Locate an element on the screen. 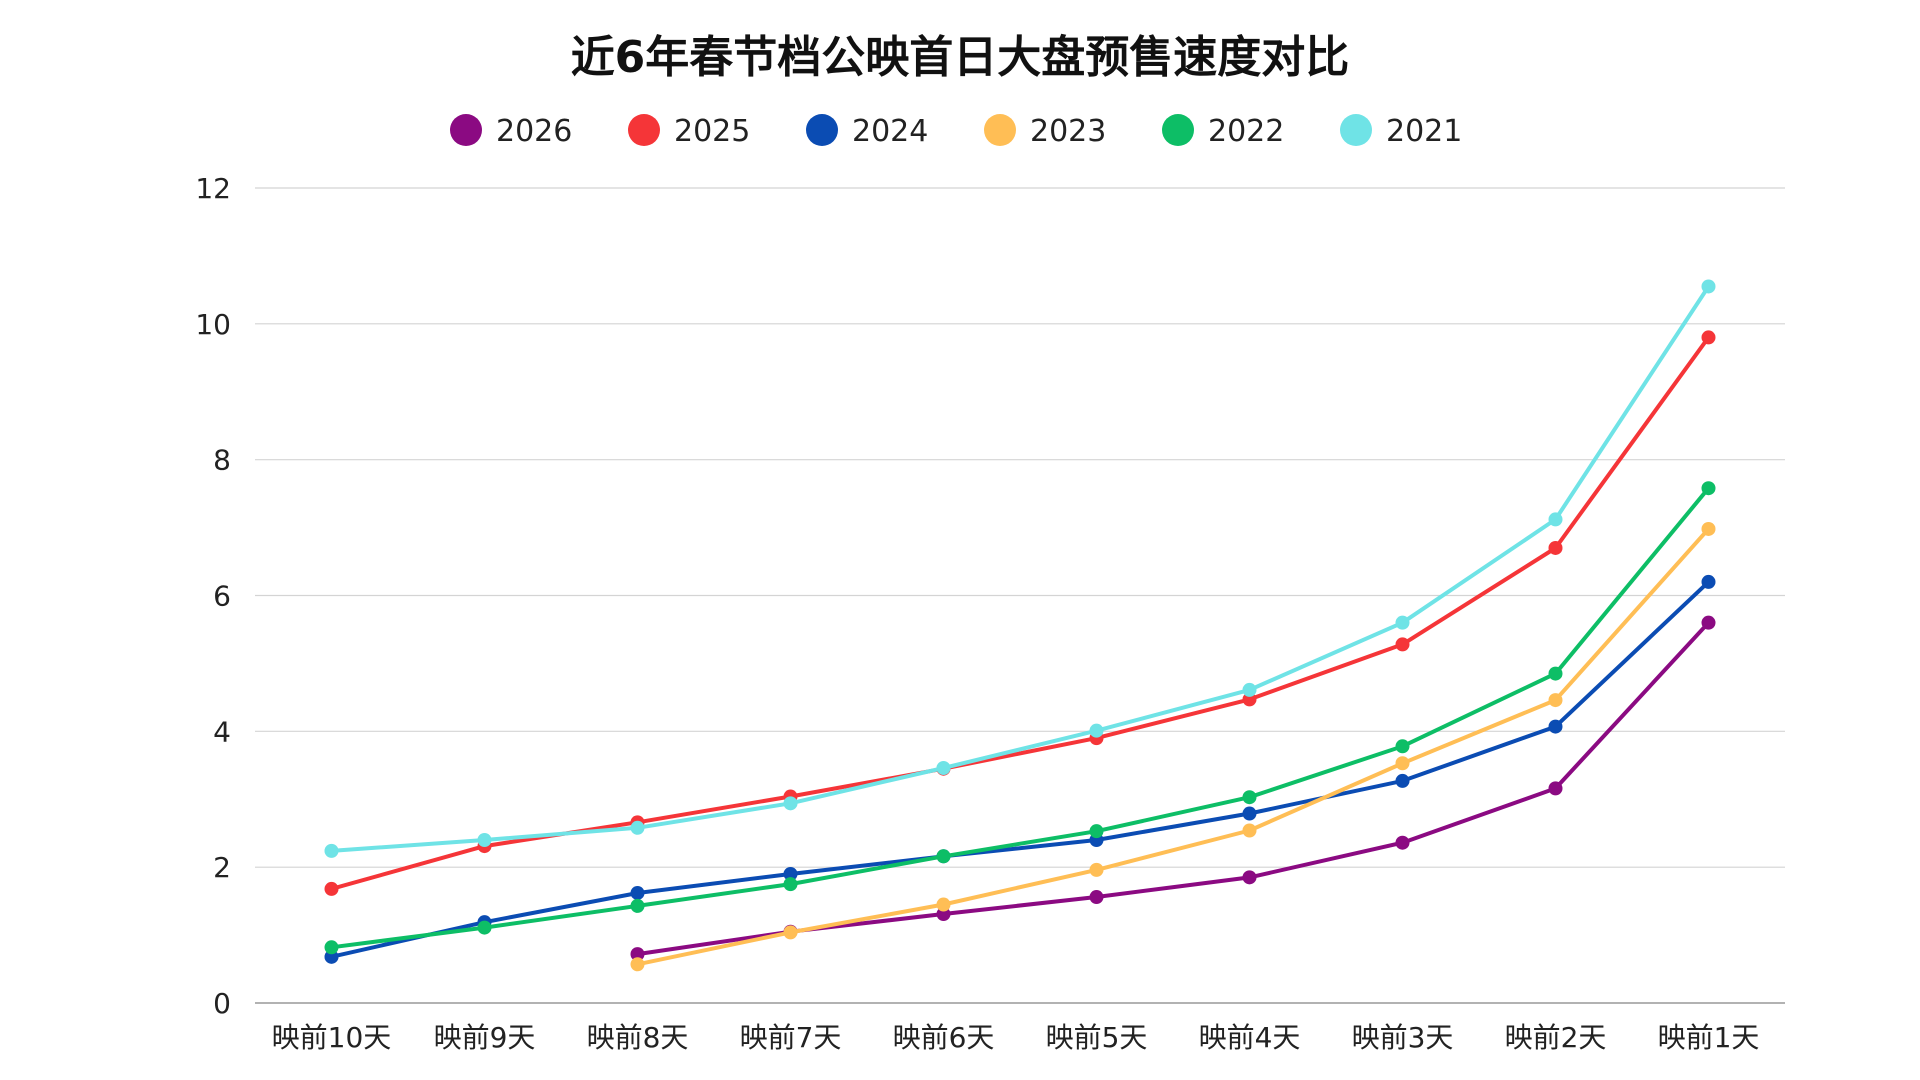 This screenshot has width=1920, height=1080. legend-item-2022: 2022 is located at coordinates (1223, 131).